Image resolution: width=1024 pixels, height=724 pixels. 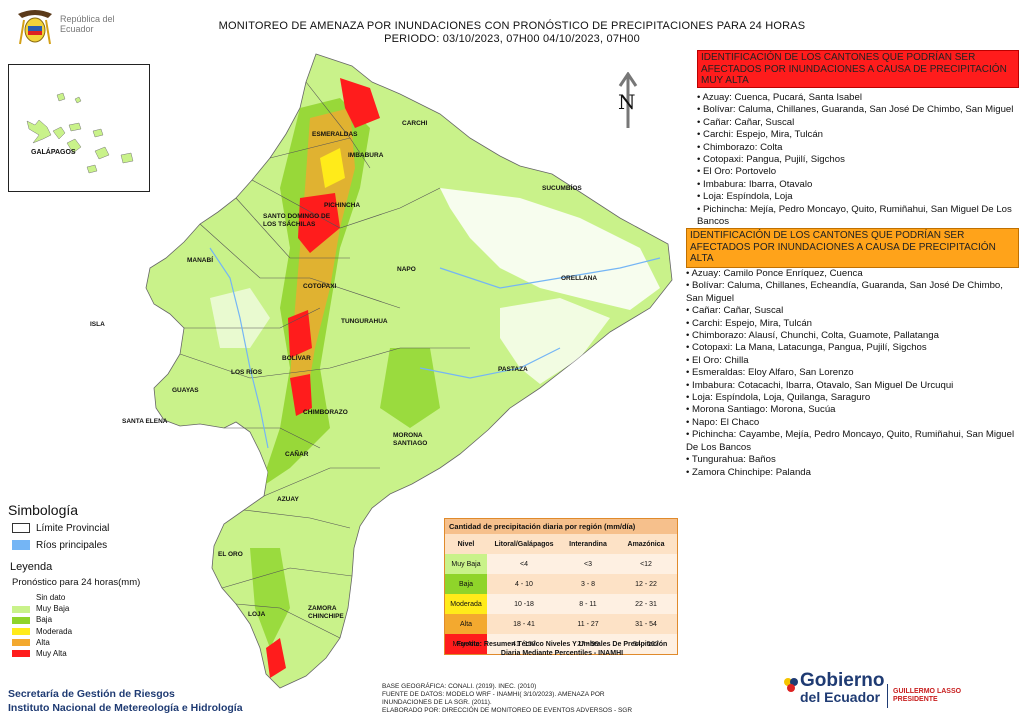 What do you see at coordinates (72, 545) in the screenshot?
I see `simbologia-label: Ríos principales` at bounding box center [72, 545].